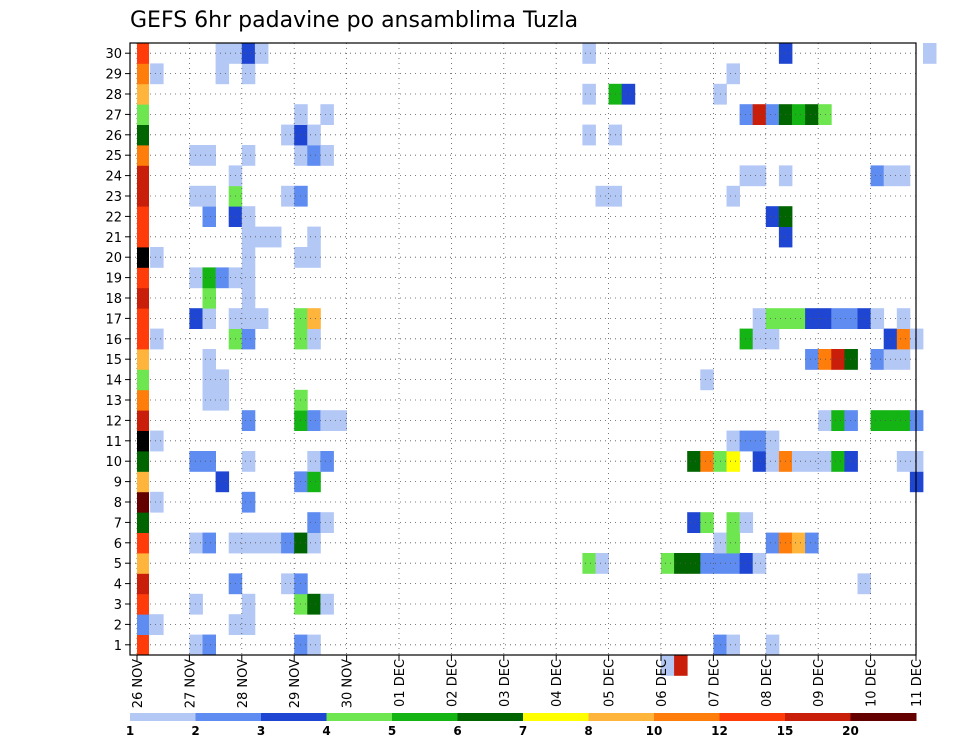 The image size is (960, 742). I want to click on chart-title: GEFS 6hr padavine po ansamblima Tuzla, so click(354, 20).